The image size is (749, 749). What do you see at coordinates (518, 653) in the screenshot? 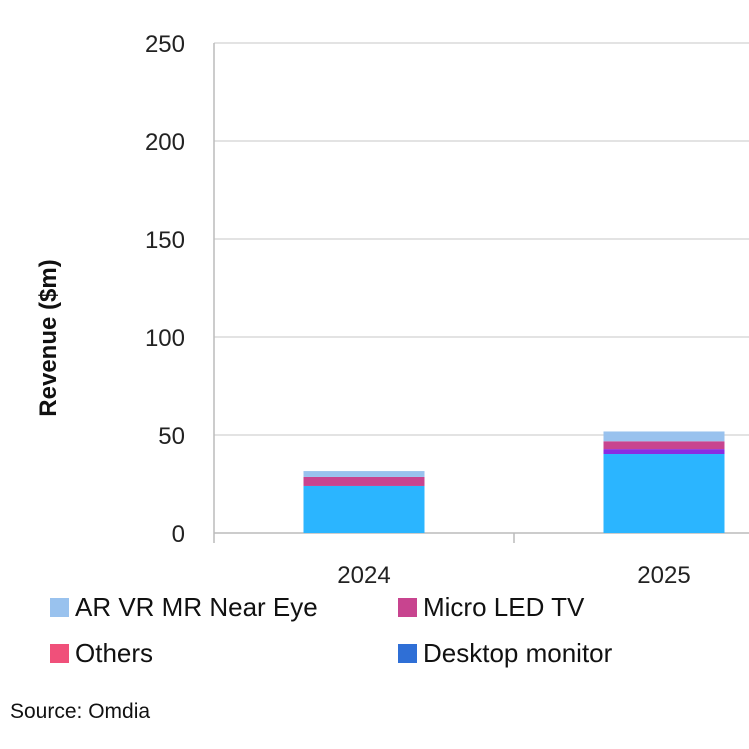
I see `legend-label: Desktop monitor` at bounding box center [518, 653].